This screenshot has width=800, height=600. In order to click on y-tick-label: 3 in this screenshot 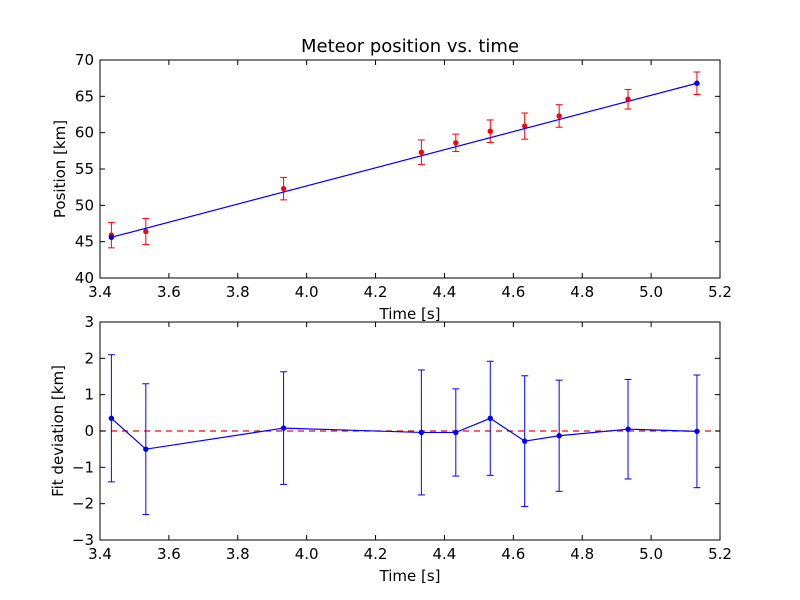, I will do `click(89, 322)`.